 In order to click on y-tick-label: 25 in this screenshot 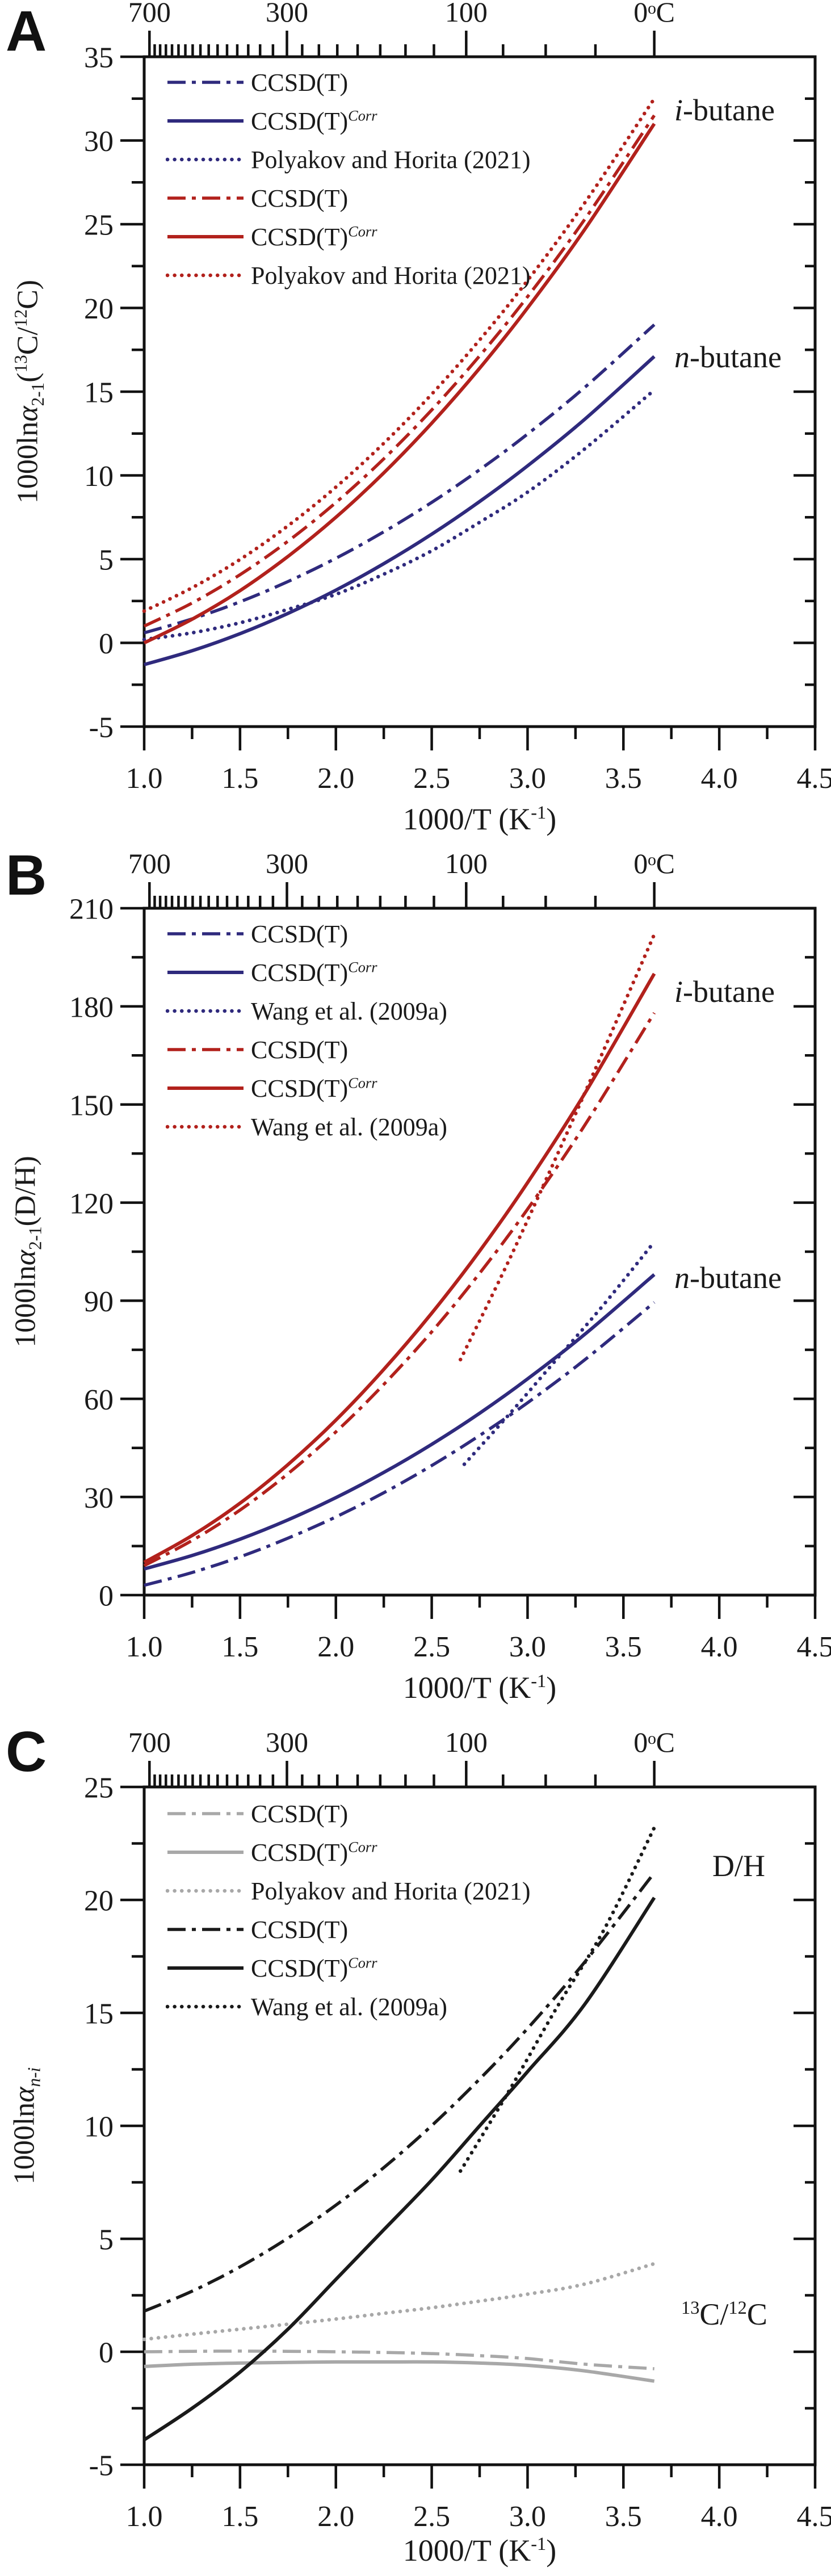, I will do `click(99, 226)`.